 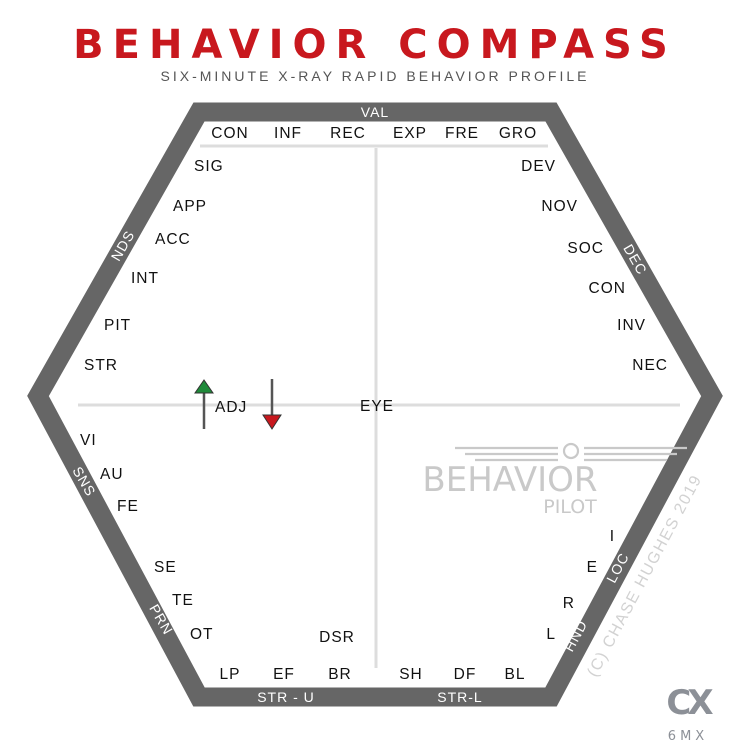 What do you see at coordinates (459, 697) in the screenshot?
I see `band-label-str-l: STR-L` at bounding box center [459, 697].